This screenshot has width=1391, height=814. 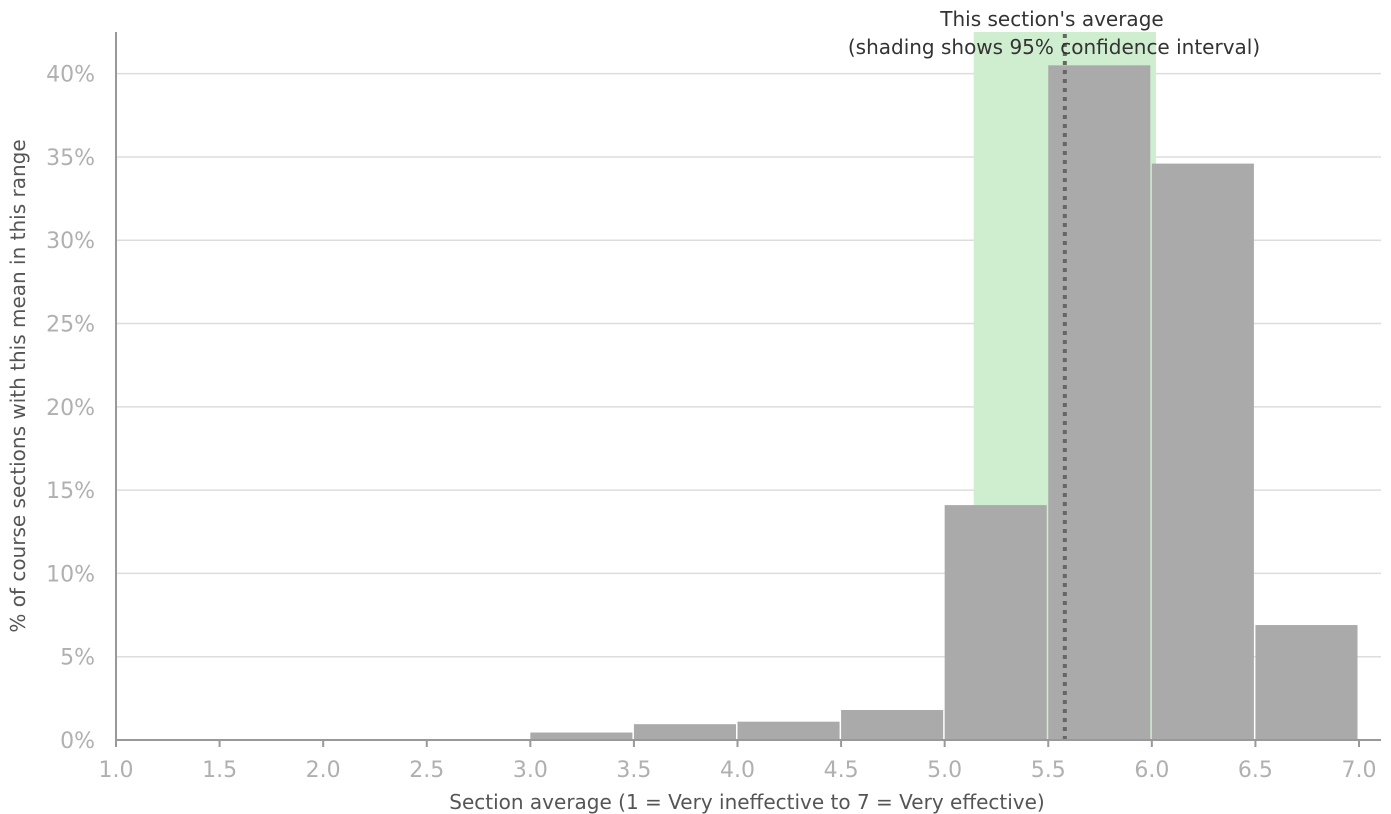 What do you see at coordinates (70, 574) in the screenshot?
I see `y-tick-label: 10%` at bounding box center [70, 574].